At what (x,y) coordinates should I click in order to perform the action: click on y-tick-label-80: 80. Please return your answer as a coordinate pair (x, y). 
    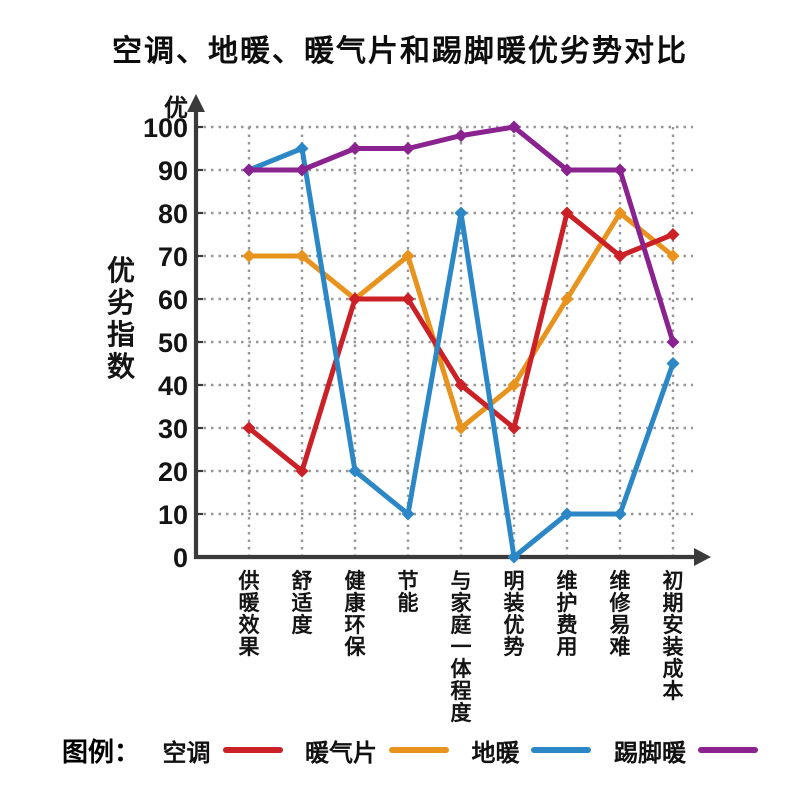
    Looking at the image, I should click on (173, 214).